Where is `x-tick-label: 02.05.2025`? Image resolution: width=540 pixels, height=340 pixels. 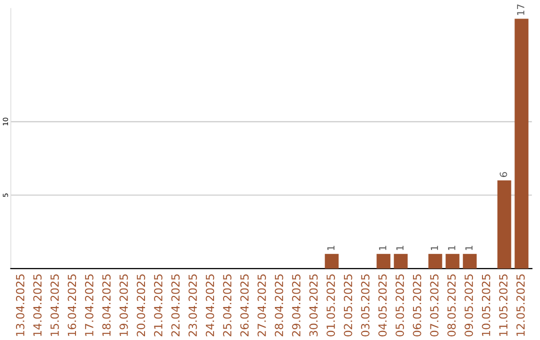
x-tick-label: 02.05.2025 is located at coordinates (348, 305).